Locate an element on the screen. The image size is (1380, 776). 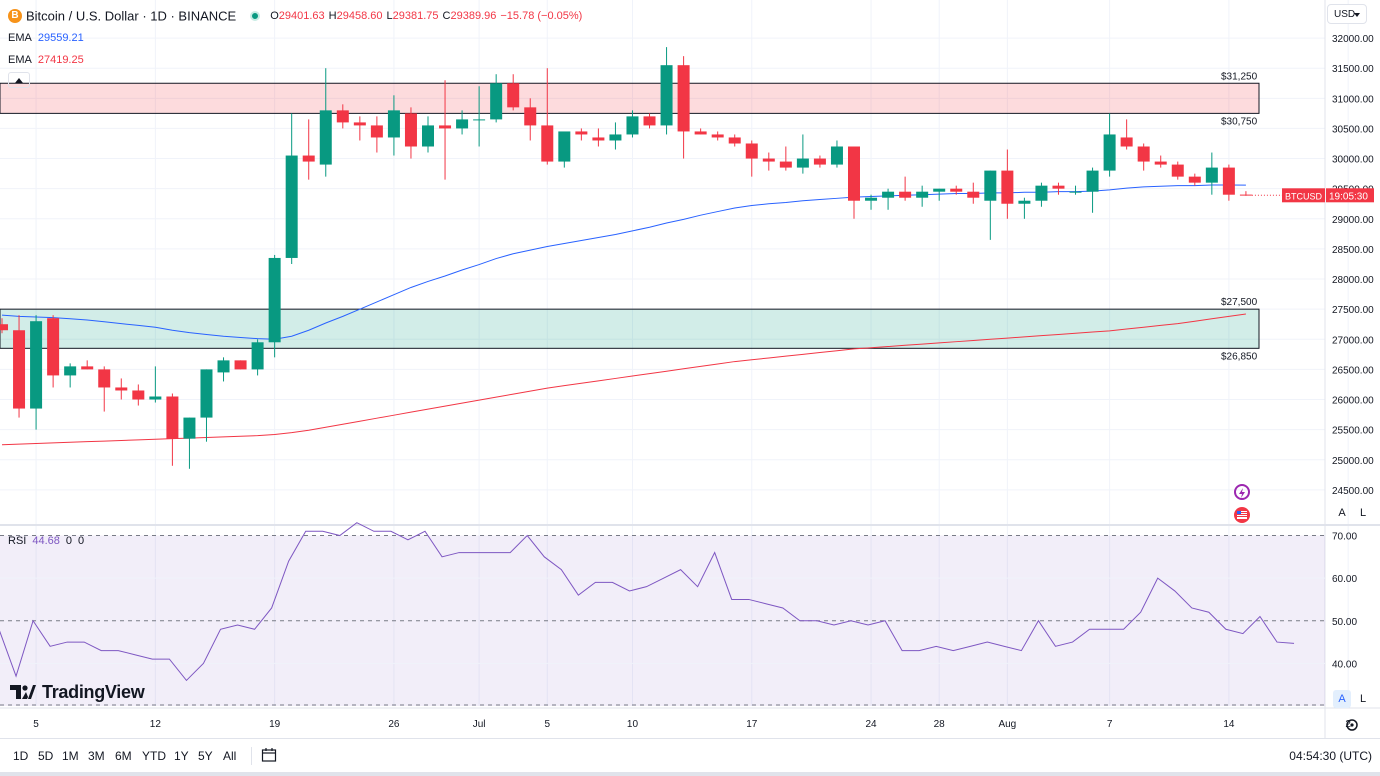
rsi-tick-label: 70.00 is located at coordinates (1344, 537).